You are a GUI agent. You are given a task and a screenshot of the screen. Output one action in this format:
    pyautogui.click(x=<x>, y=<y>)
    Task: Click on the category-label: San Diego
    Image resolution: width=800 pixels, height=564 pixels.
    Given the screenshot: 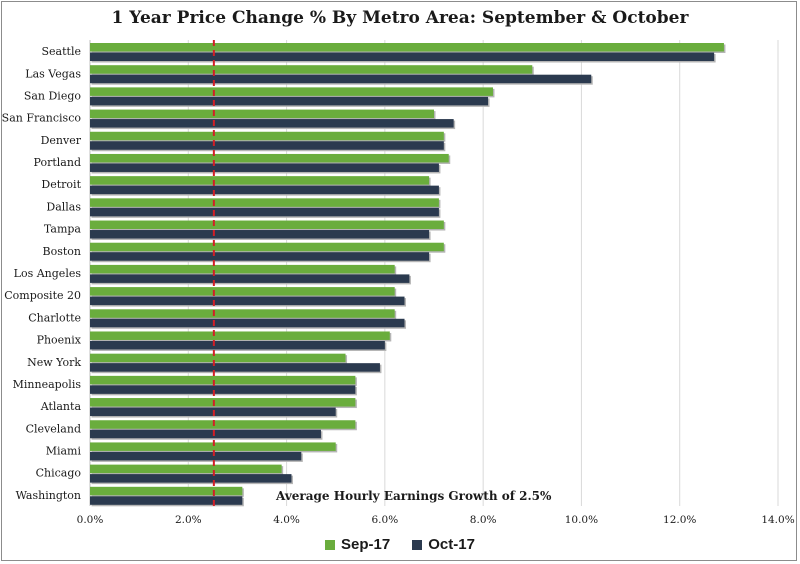 What is the action you would take?
    pyautogui.click(x=53, y=95)
    